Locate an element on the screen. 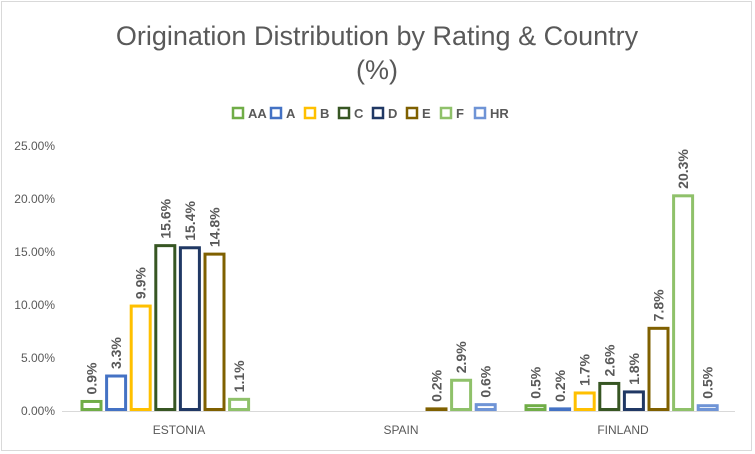  x-tick-label: FINLAND is located at coordinates (623, 430).